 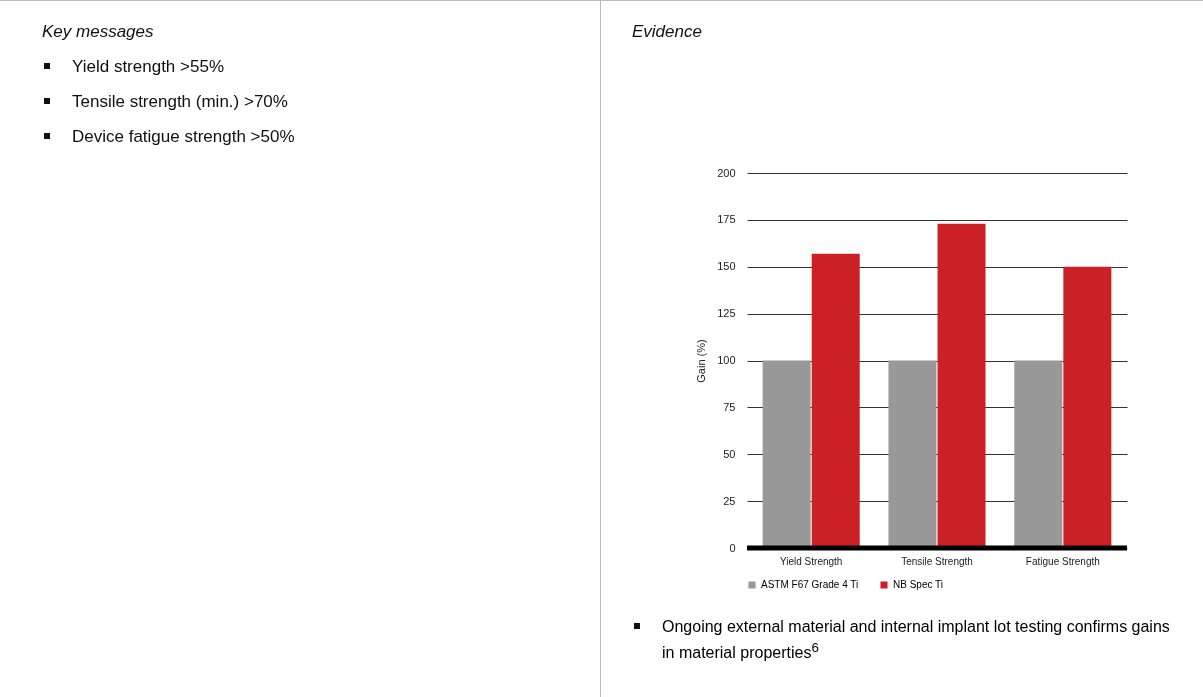 I want to click on x-tick-label: Yield Strength, so click(x=811, y=561).